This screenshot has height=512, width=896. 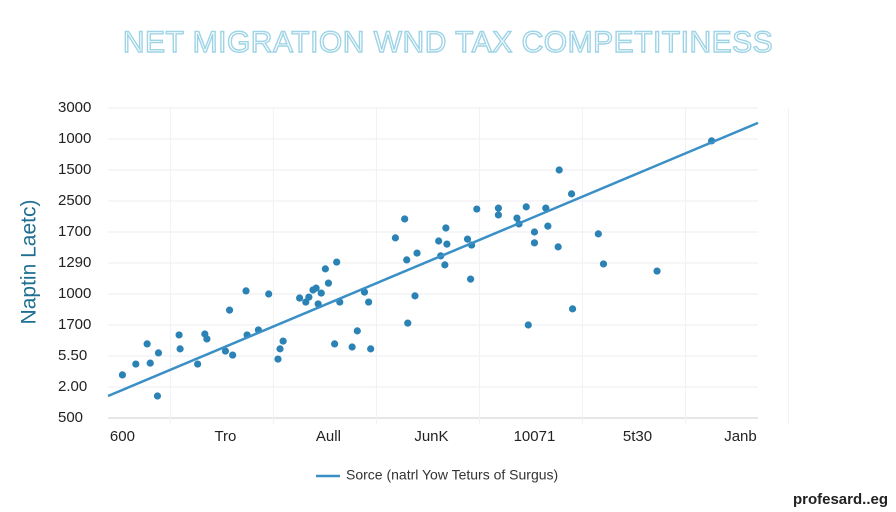 What do you see at coordinates (74, 200) in the screenshot?
I see `y-tick-label: 2500` at bounding box center [74, 200].